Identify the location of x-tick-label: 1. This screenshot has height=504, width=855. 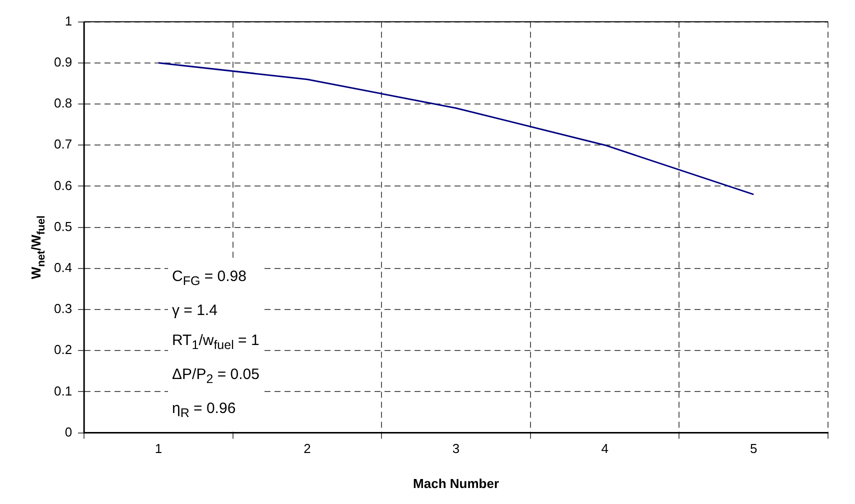
(158, 448).